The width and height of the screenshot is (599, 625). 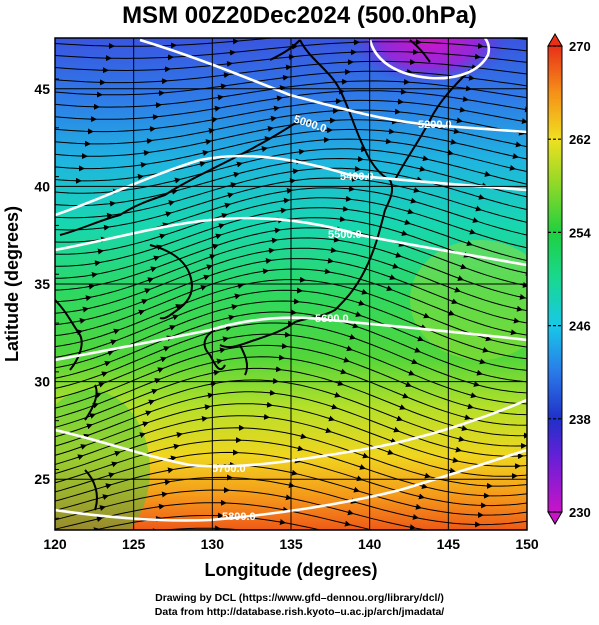 I want to click on y-tick-label: 35, so click(x=42, y=284).